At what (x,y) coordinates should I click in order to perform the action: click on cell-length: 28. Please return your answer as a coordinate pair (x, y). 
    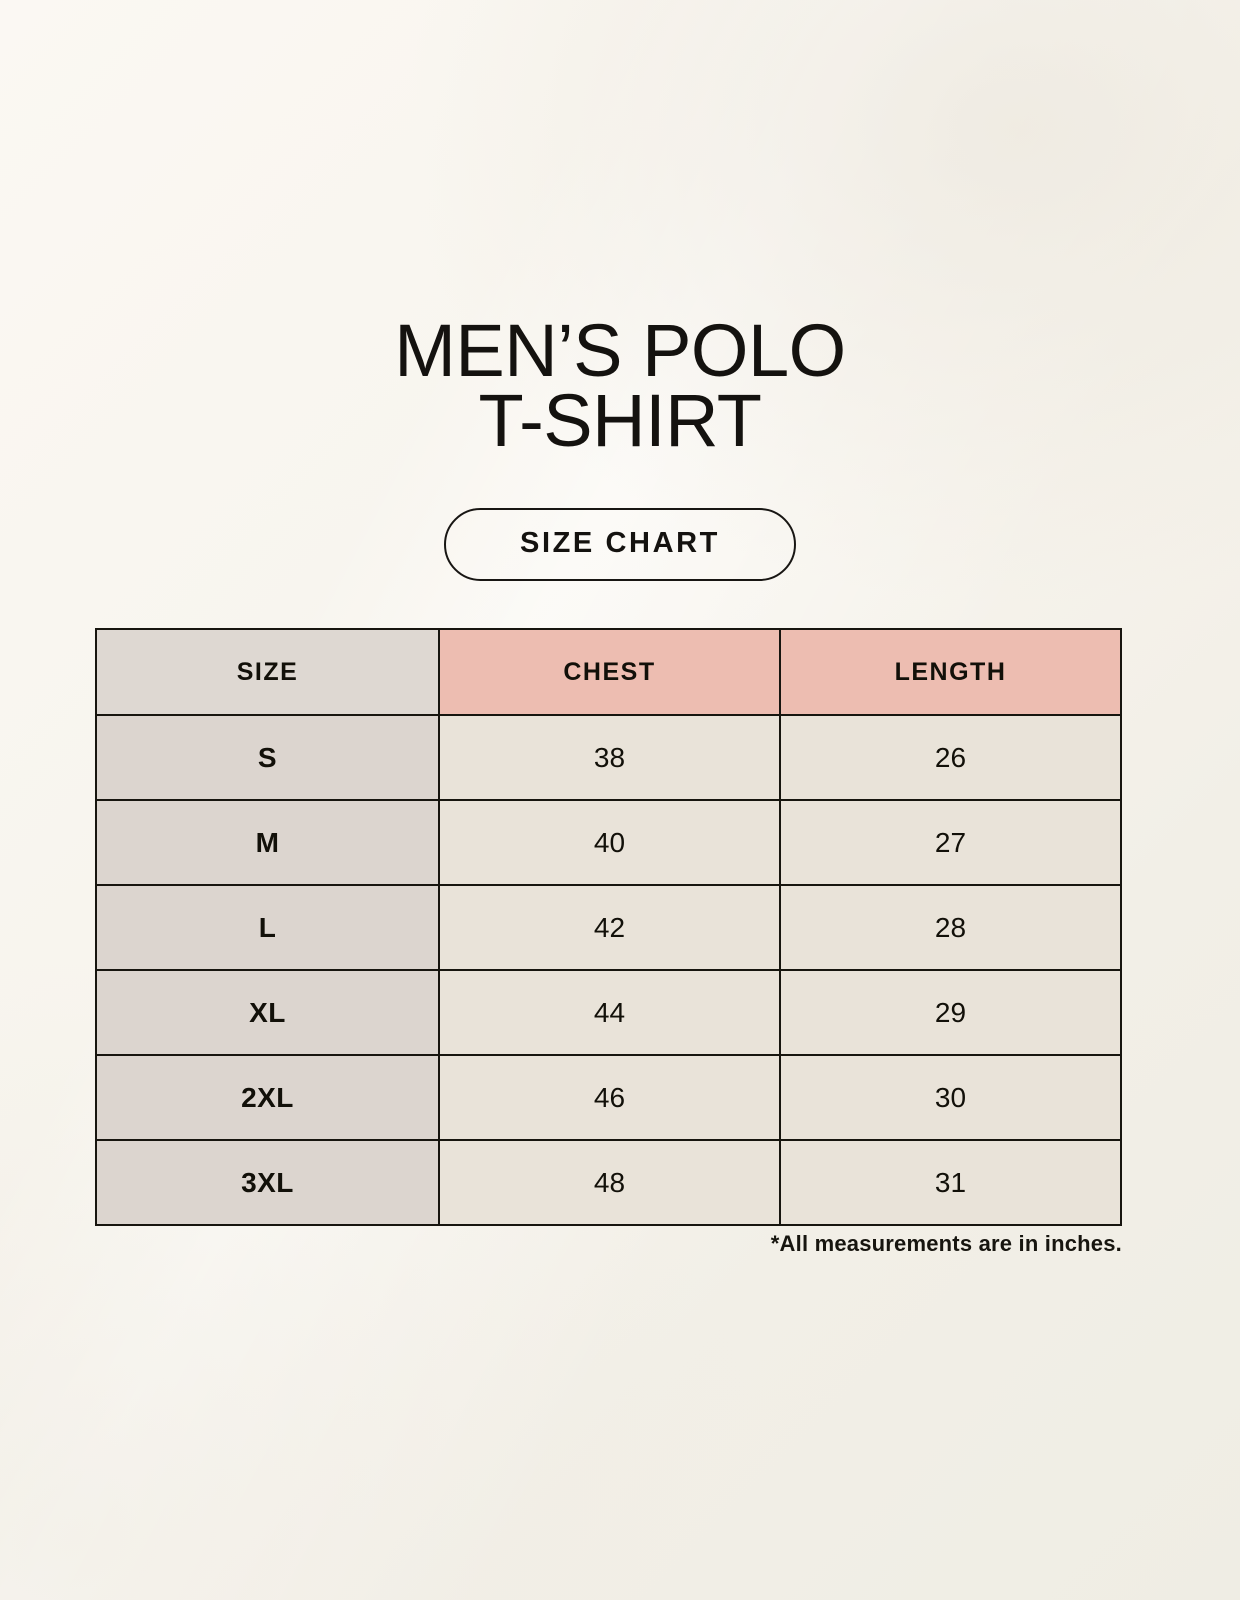
    Looking at the image, I should click on (950, 927).